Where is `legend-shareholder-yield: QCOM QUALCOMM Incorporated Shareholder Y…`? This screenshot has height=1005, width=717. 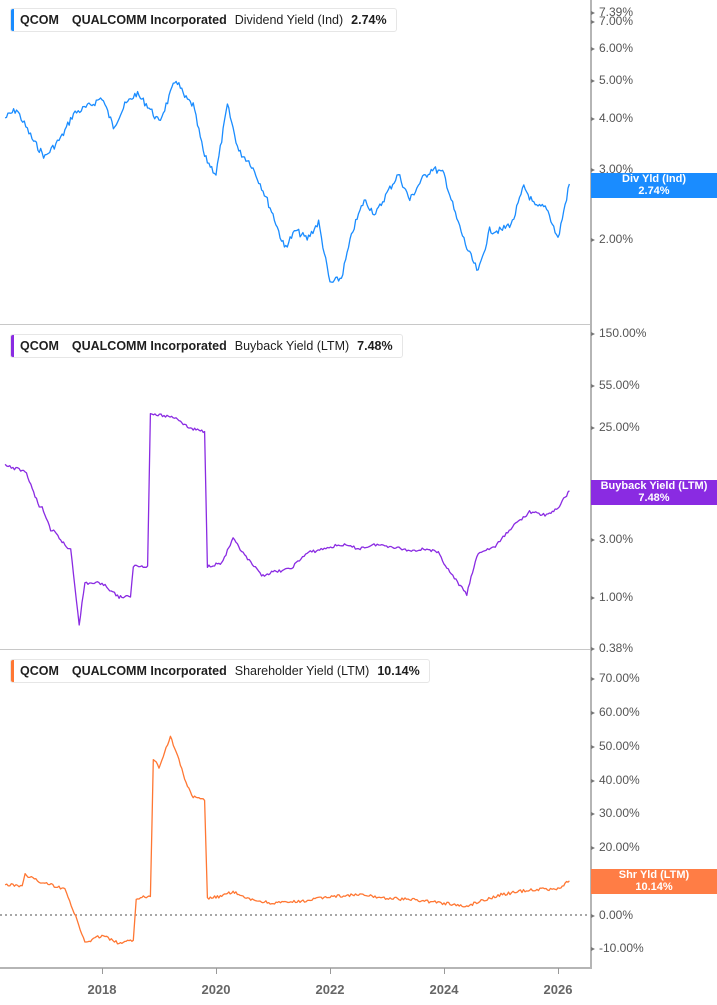 legend-shareholder-yield: QCOM QUALCOMM Incorporated Shareholder Y… is located at coordinates (220, 671).